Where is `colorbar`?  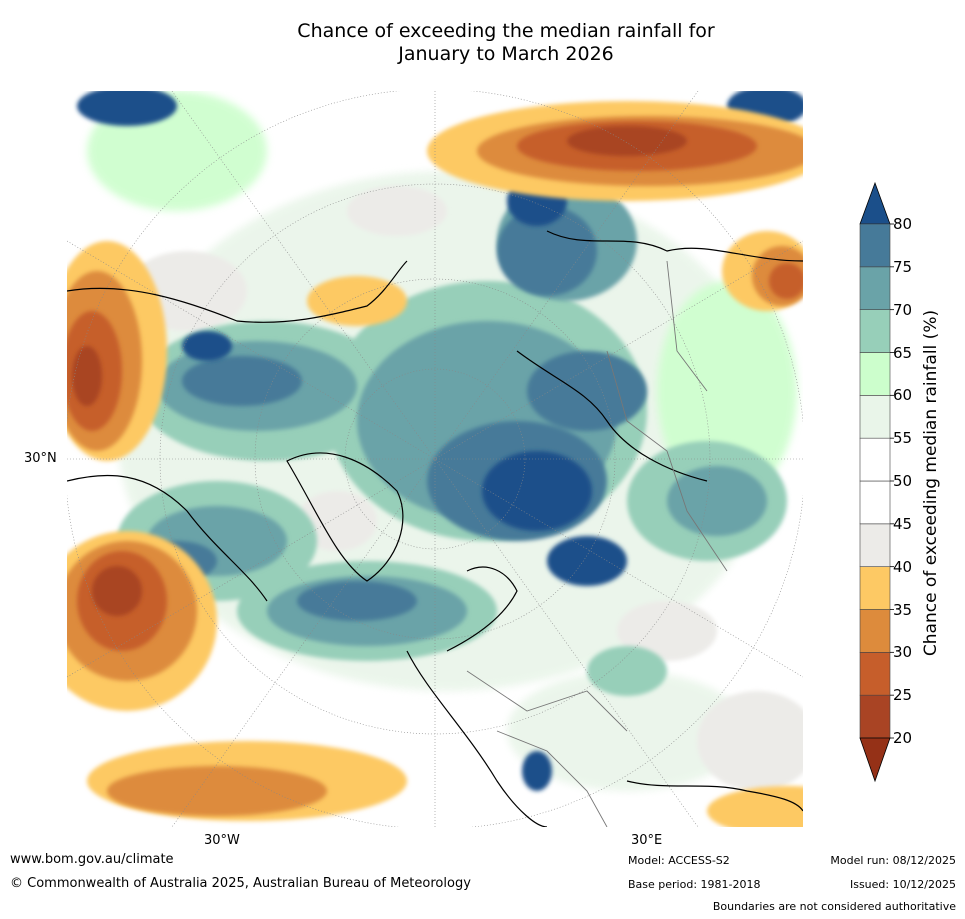
colorbar is located at coordinates (905, 482).